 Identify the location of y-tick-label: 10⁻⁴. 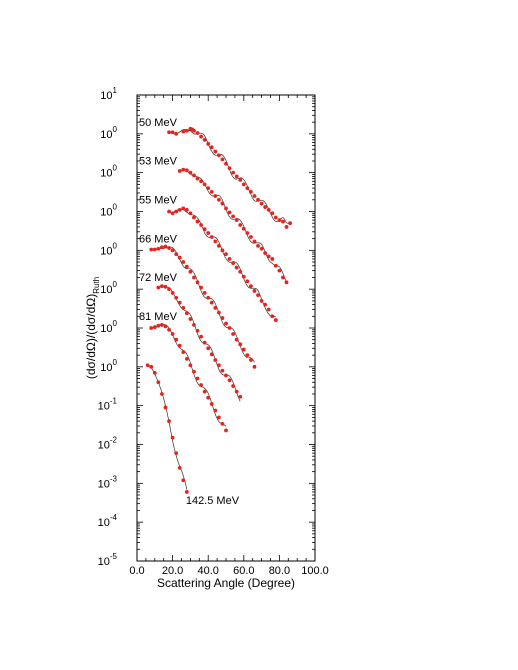
(108, 521).